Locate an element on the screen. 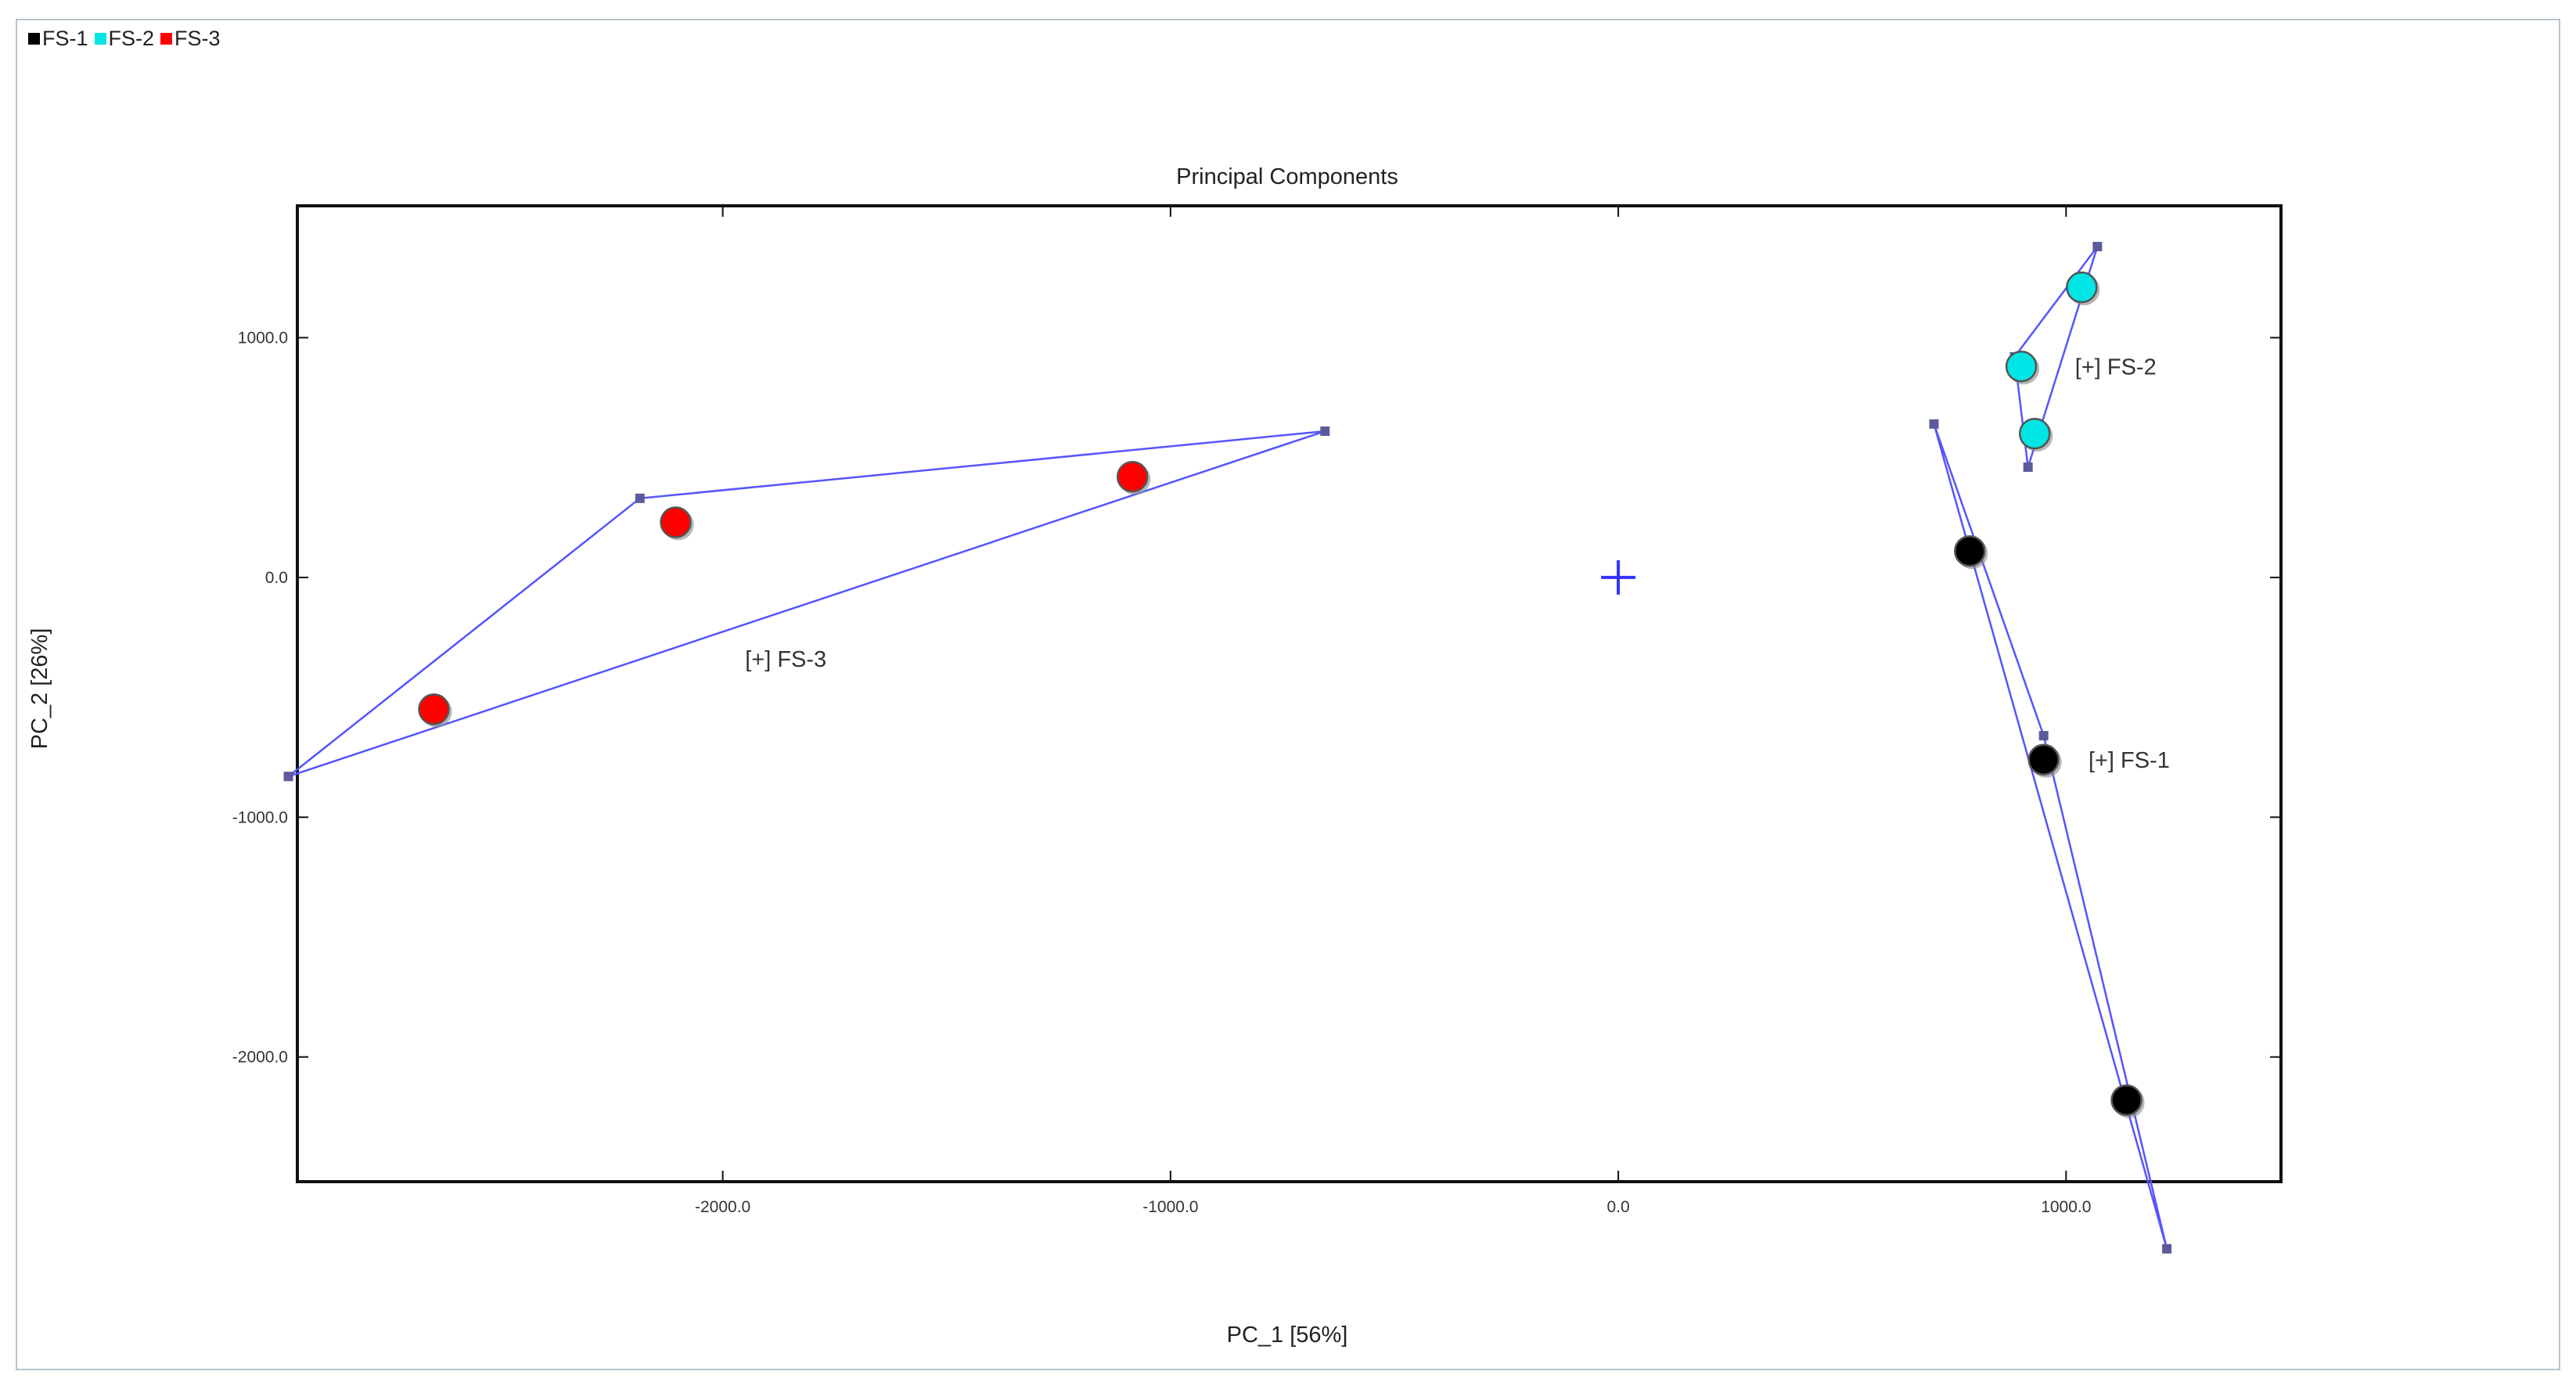 The height and width of the screenshot is (1382, 2576). x-axis-label: PC_1 [56%] is located at coordinates (1288, 1335).